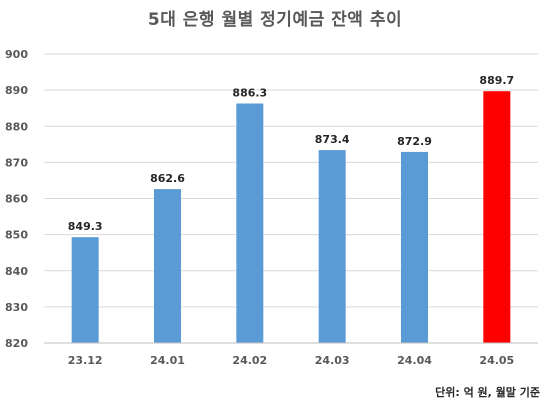  Describe the element at coordinates (16, 162) in the screenshot. I see `y-tick-label: 870` at that location.